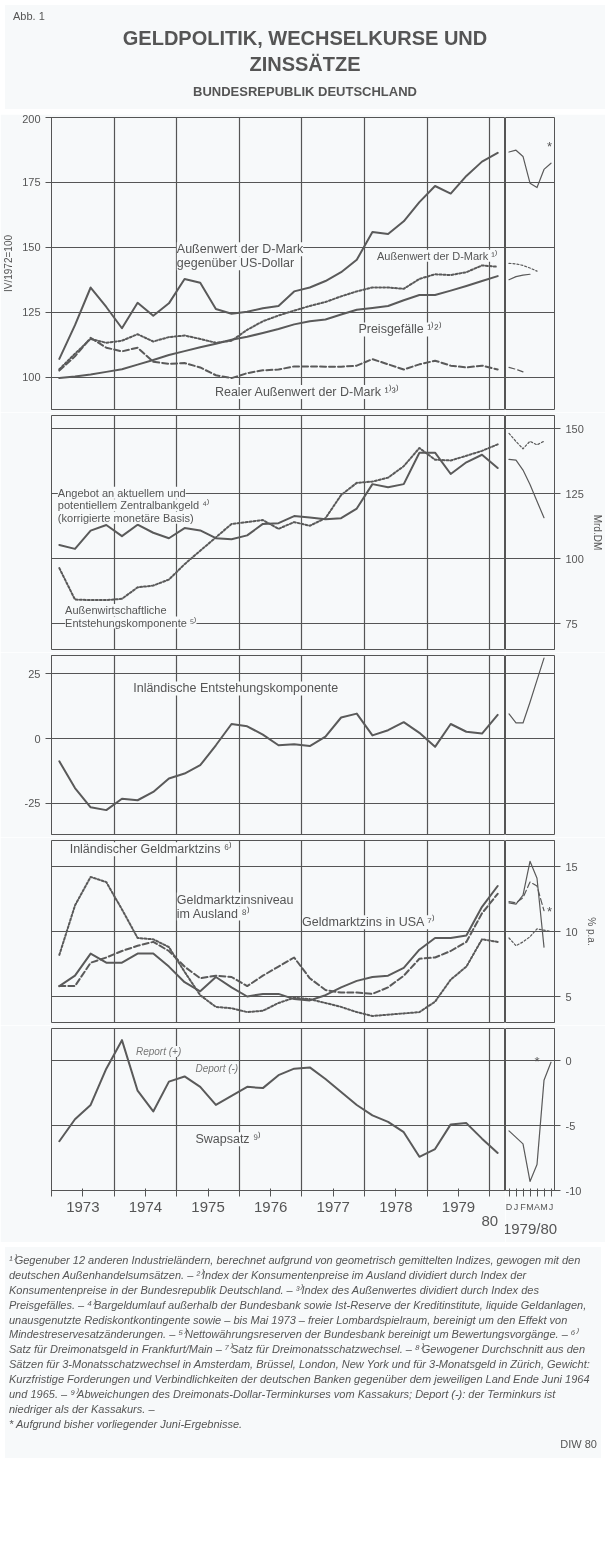 This screenshot has height=1548, width=609. Describe the element at coordinates (571, 931) in the screenshot. I see `y-tick-label: 10` at that location.